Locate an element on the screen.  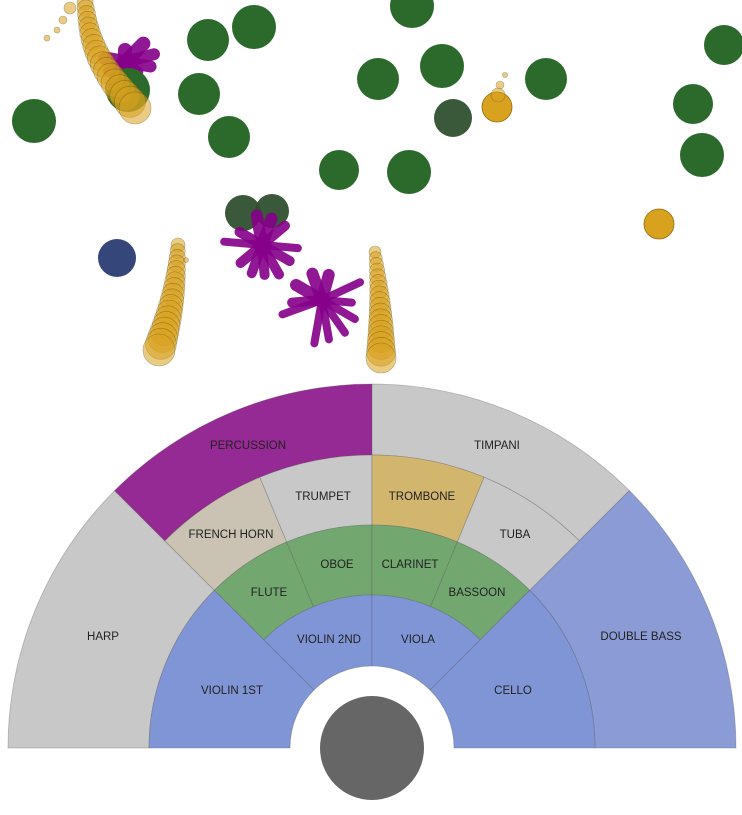
section-violin-2nd-wedge is located at coordinates (318, 642).